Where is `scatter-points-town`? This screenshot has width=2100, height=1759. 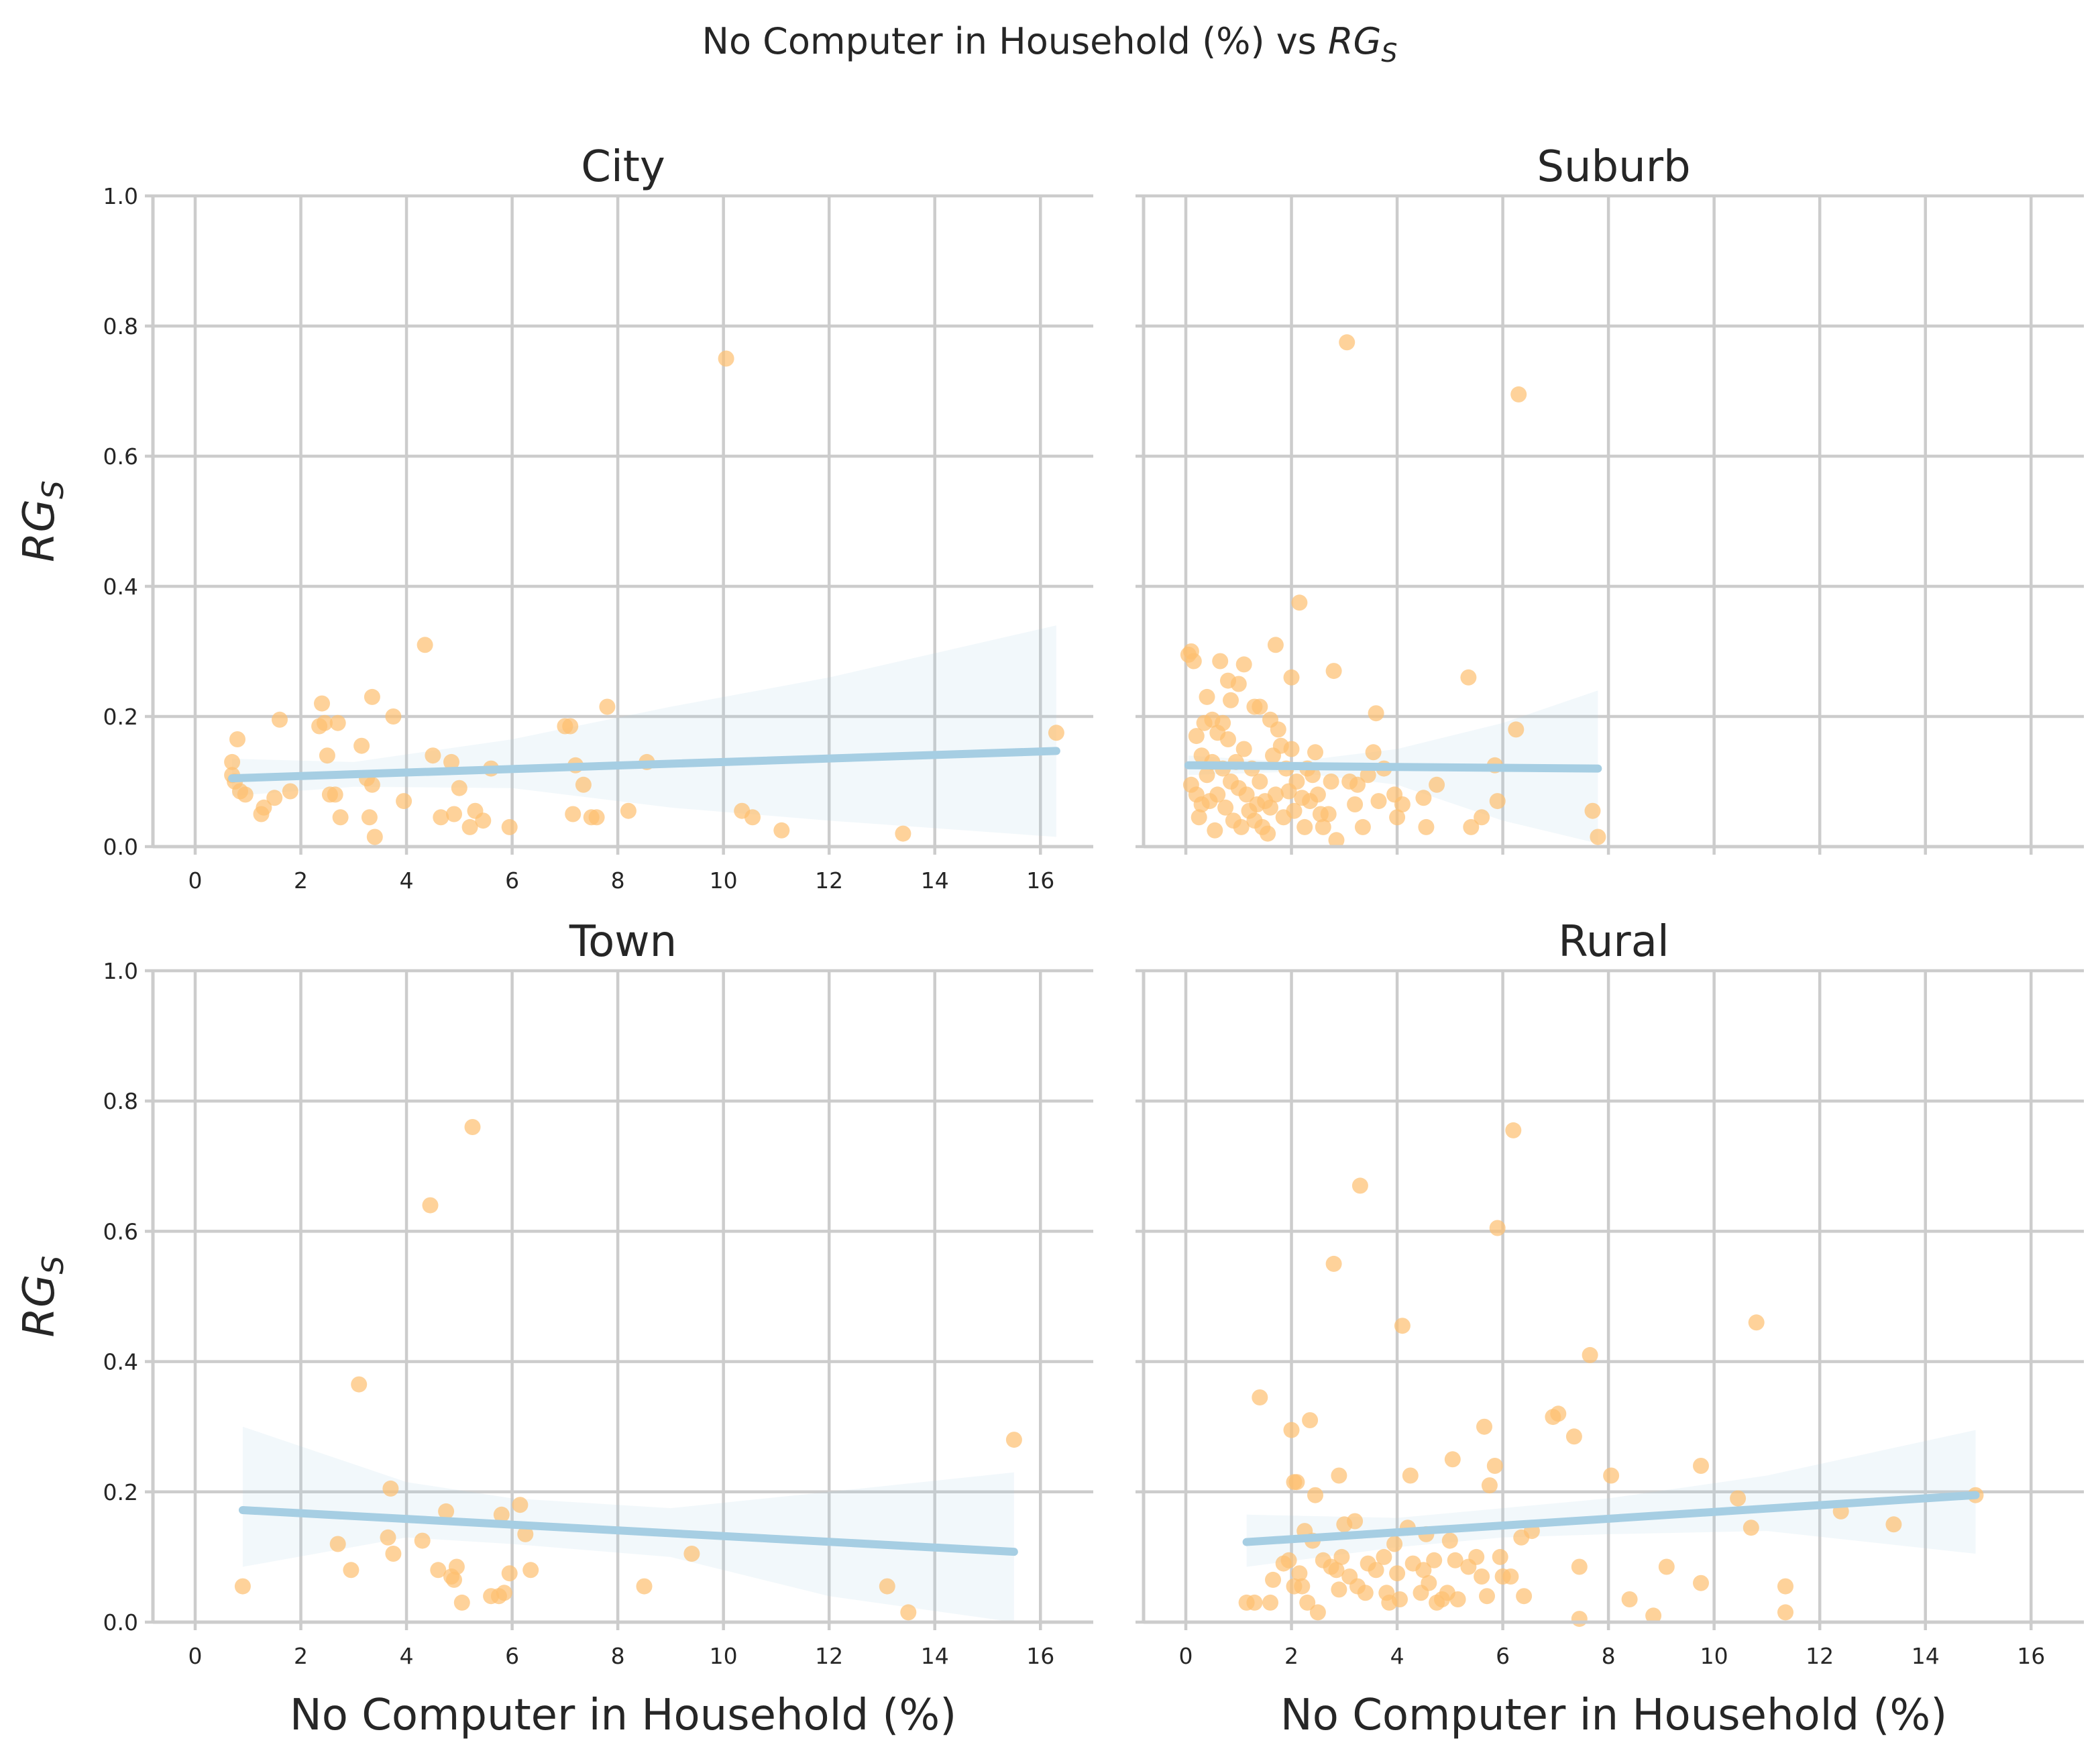
scatter-points-town is located at coordinates (628, 1370).